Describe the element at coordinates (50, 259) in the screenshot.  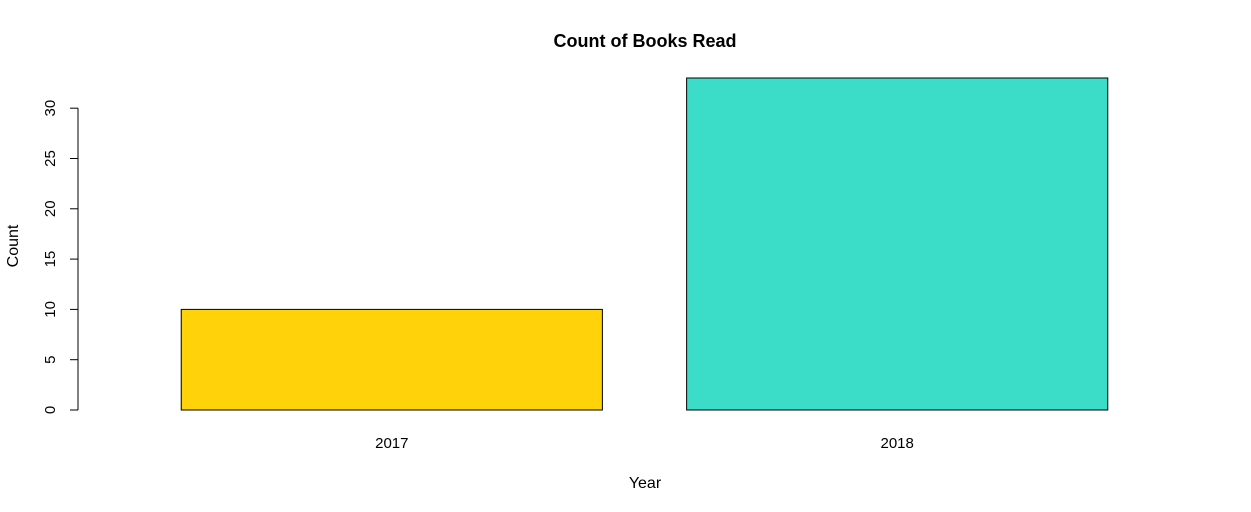
I see `y-tick-label: 15` at that location.